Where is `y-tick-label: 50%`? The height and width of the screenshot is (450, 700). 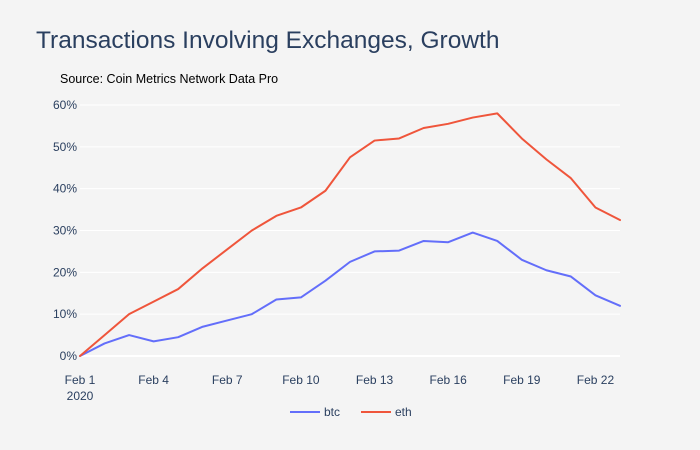
y-tick-label: 50% is located at coordinates (65, 147).